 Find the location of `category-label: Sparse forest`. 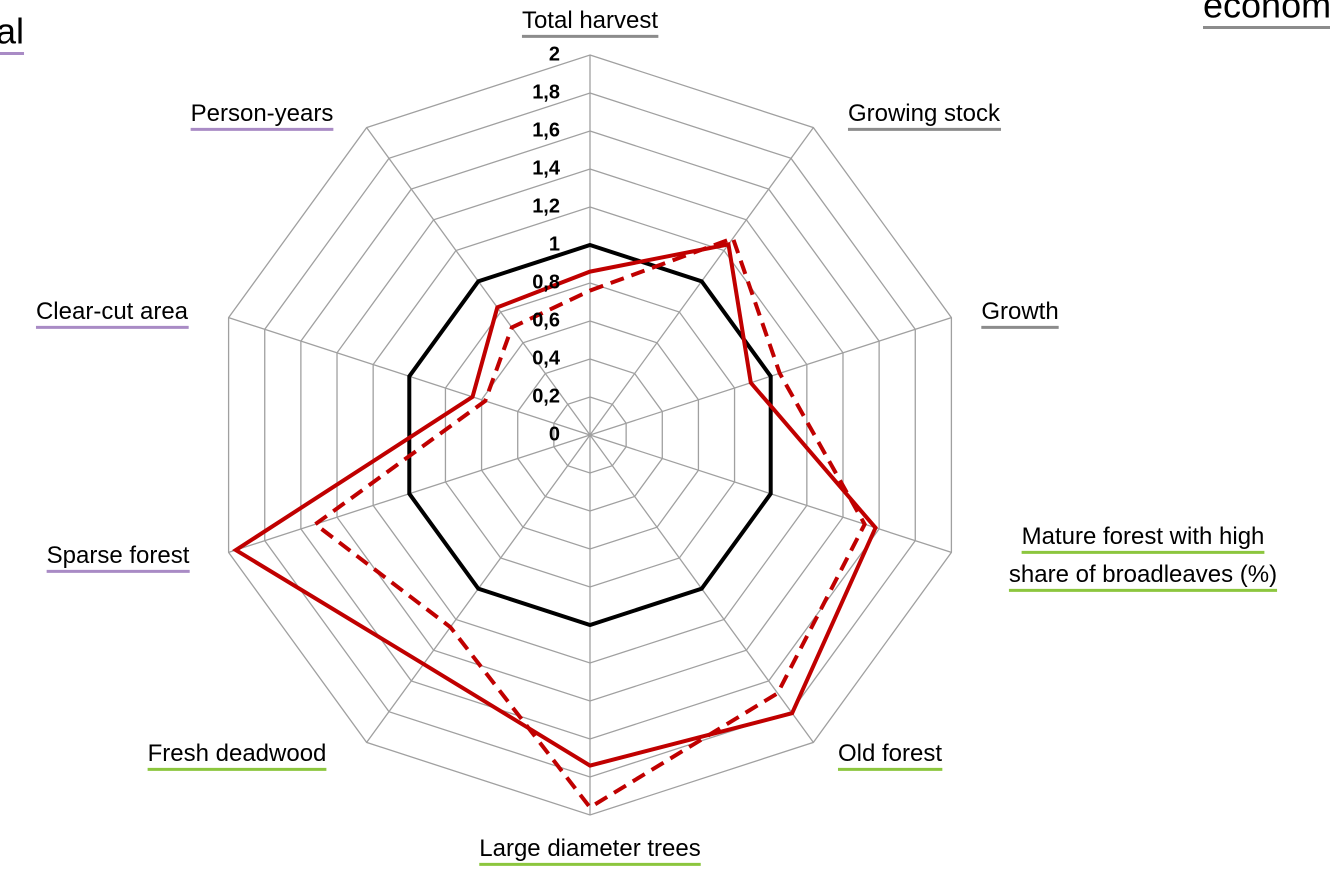

category-label: Sparse forest is located at coordinates (118, 555).